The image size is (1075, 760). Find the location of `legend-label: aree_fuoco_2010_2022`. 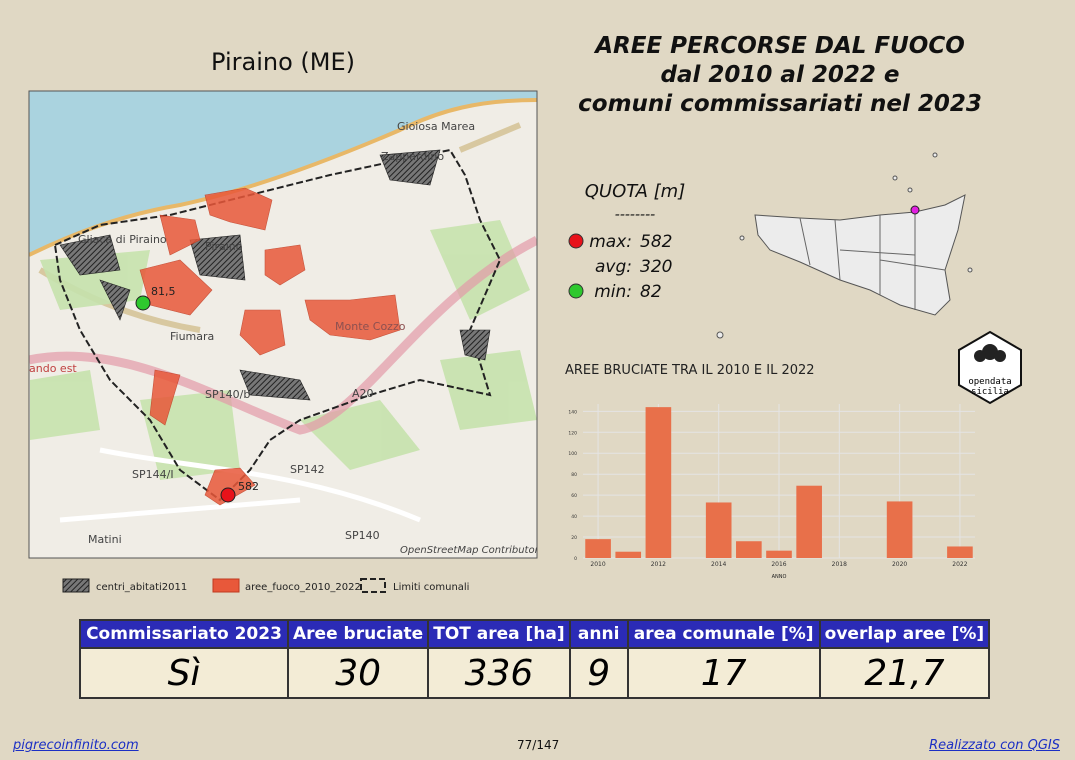

legend-label: aree_fuoco_2010_2022 is located at coordinates (303, 587).